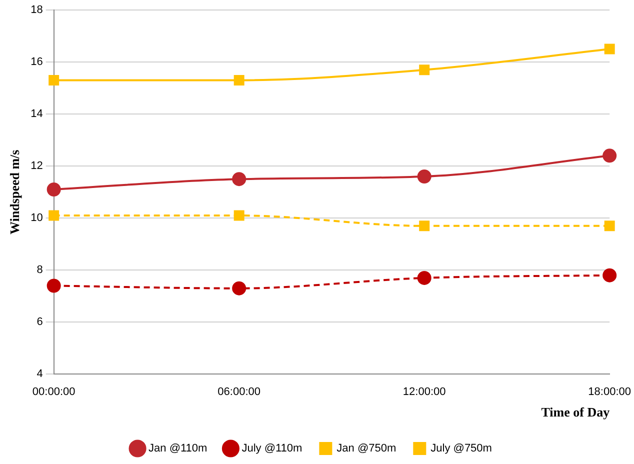  I want to click on y-tick-label: 18, so click(36, 10).